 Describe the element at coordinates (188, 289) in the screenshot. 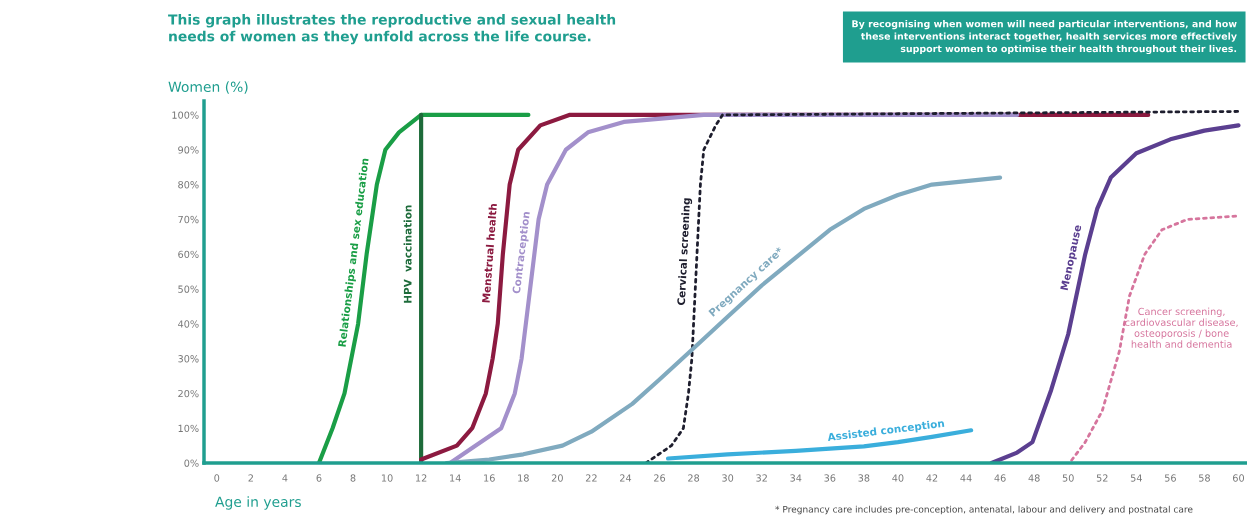

I see `y-tick-label: 50%` at that location.